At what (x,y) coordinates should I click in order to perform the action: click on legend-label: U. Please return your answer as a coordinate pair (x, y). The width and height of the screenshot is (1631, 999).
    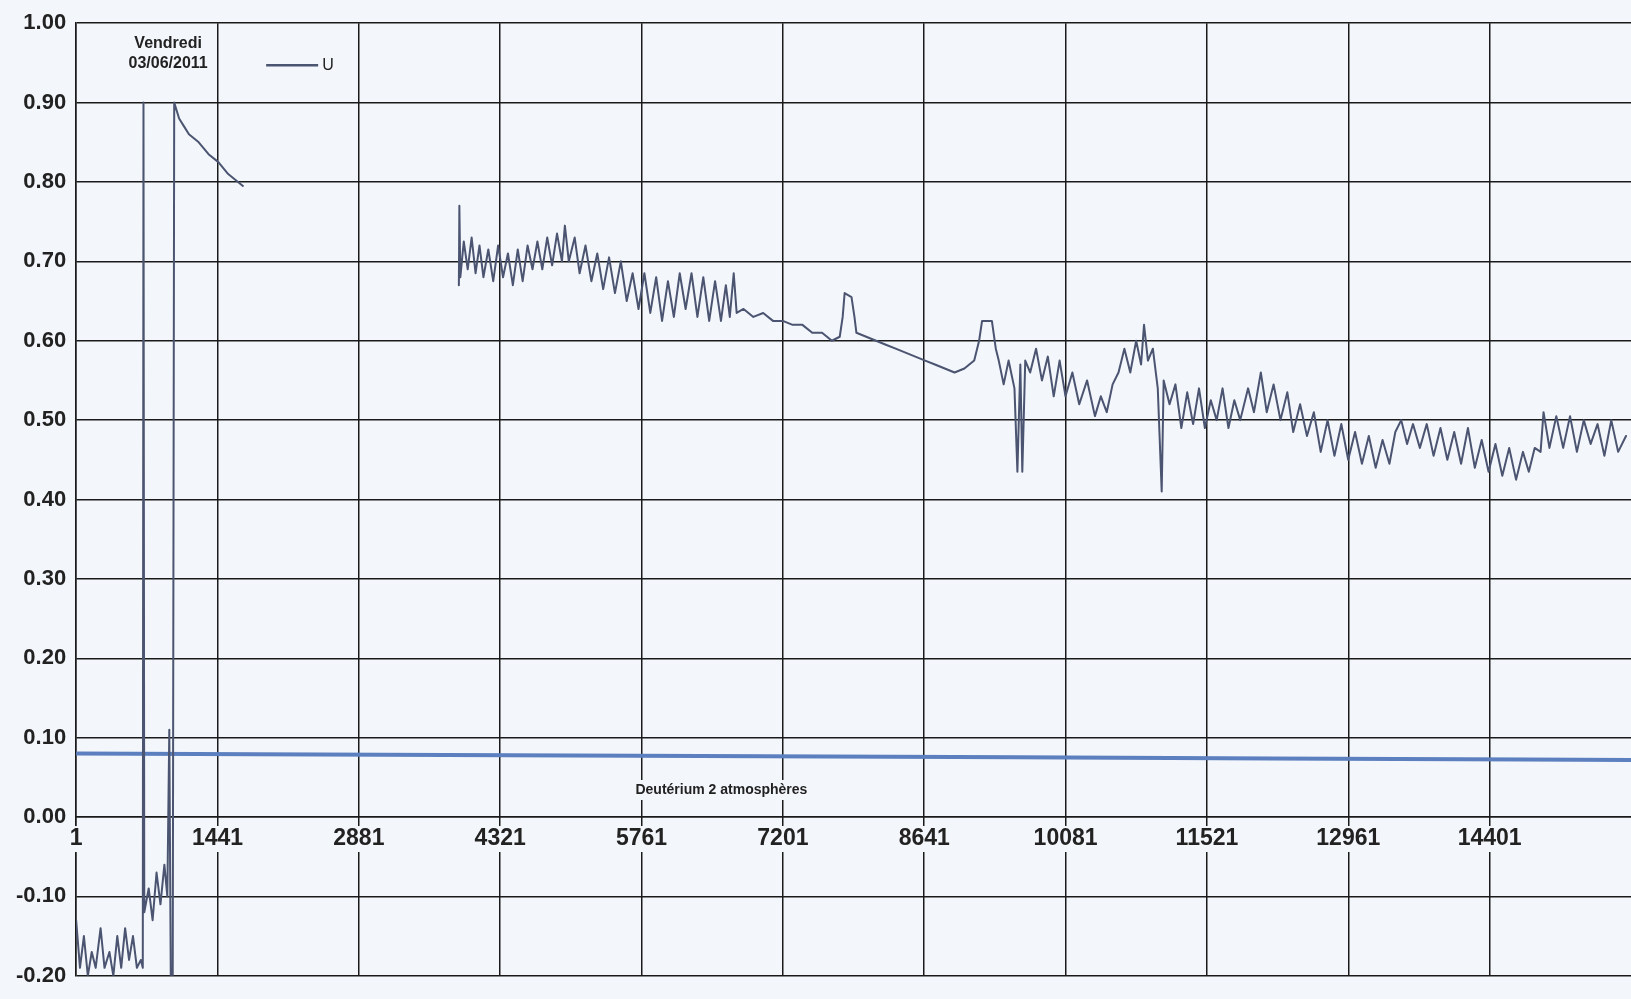
    Looking at the image, I should click on (328, 64).